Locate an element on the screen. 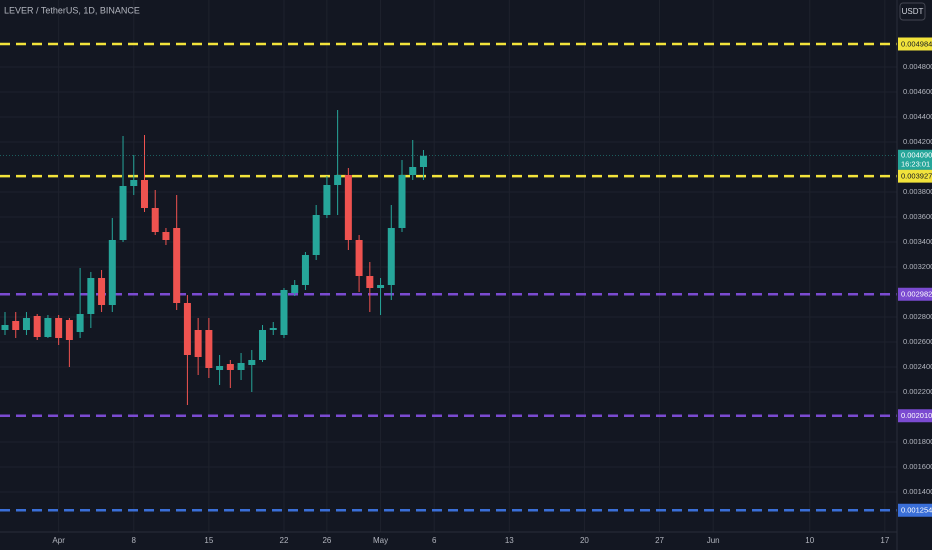  y-tick-label: 0.003600 is located at coordinates (917, 216).